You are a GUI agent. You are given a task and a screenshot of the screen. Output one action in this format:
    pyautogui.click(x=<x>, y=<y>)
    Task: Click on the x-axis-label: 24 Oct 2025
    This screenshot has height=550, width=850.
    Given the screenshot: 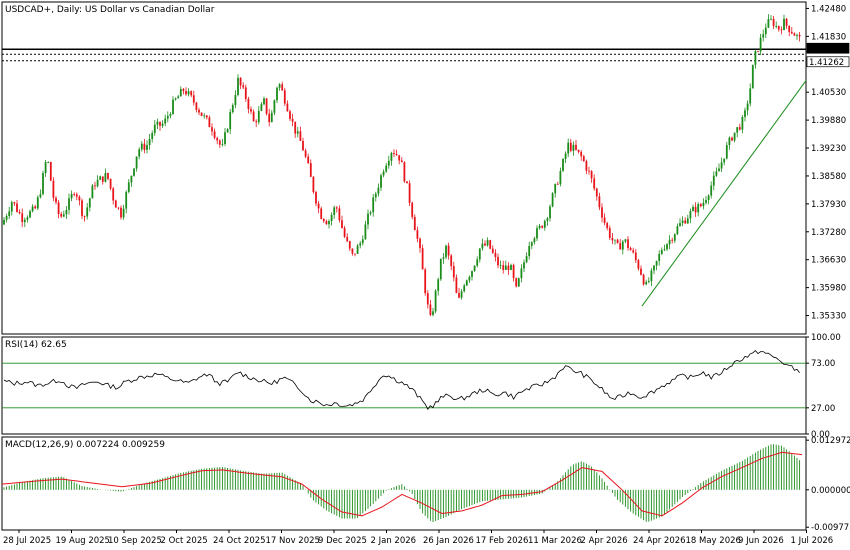 What is the action you would take?
    pyautogui.click(x=239, y=541)
    